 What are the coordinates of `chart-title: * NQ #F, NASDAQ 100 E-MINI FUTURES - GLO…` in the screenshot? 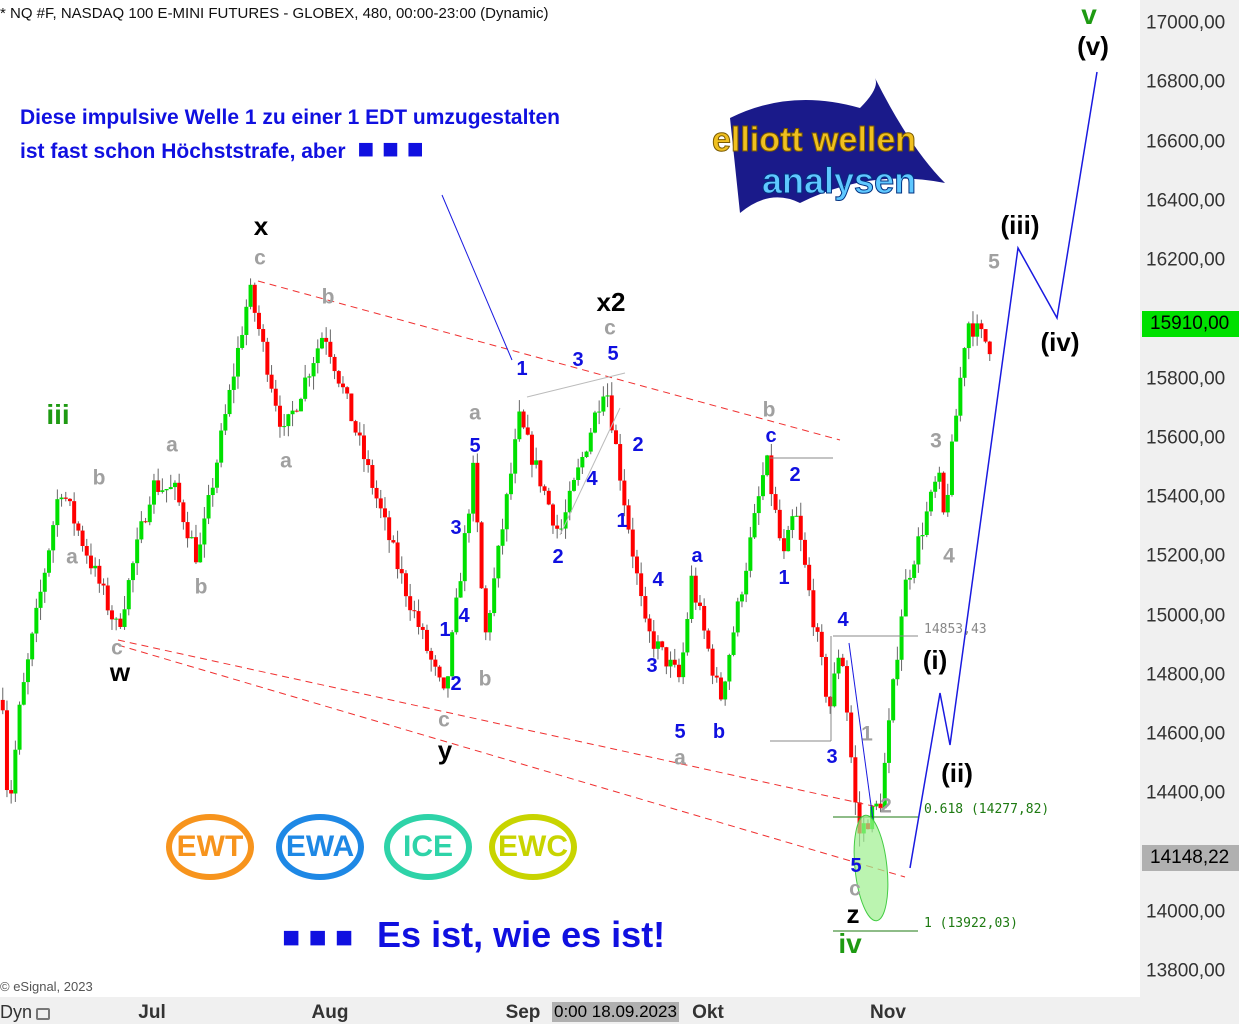 It's located at (274, 13).